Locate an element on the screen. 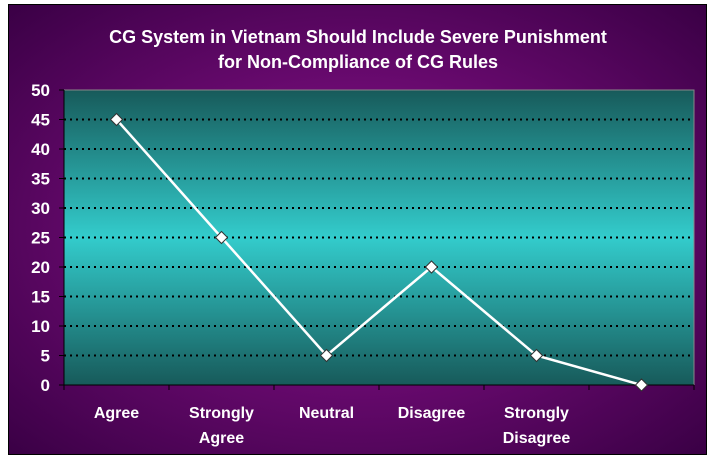  y-tick-label: 20 is located at coordinates (40, 267).